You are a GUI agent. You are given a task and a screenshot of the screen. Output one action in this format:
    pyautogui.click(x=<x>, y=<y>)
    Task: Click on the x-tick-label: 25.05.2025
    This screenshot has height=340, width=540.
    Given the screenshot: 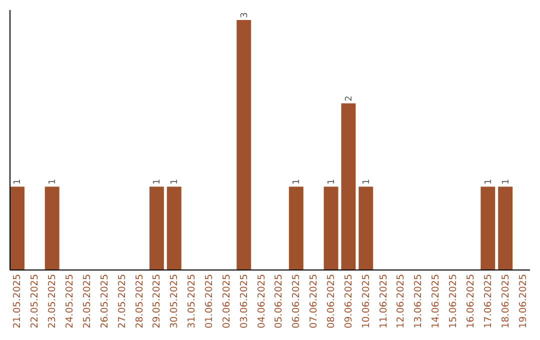 What is the action you would take?
    pyautogui.click(x=87, y=301)
    